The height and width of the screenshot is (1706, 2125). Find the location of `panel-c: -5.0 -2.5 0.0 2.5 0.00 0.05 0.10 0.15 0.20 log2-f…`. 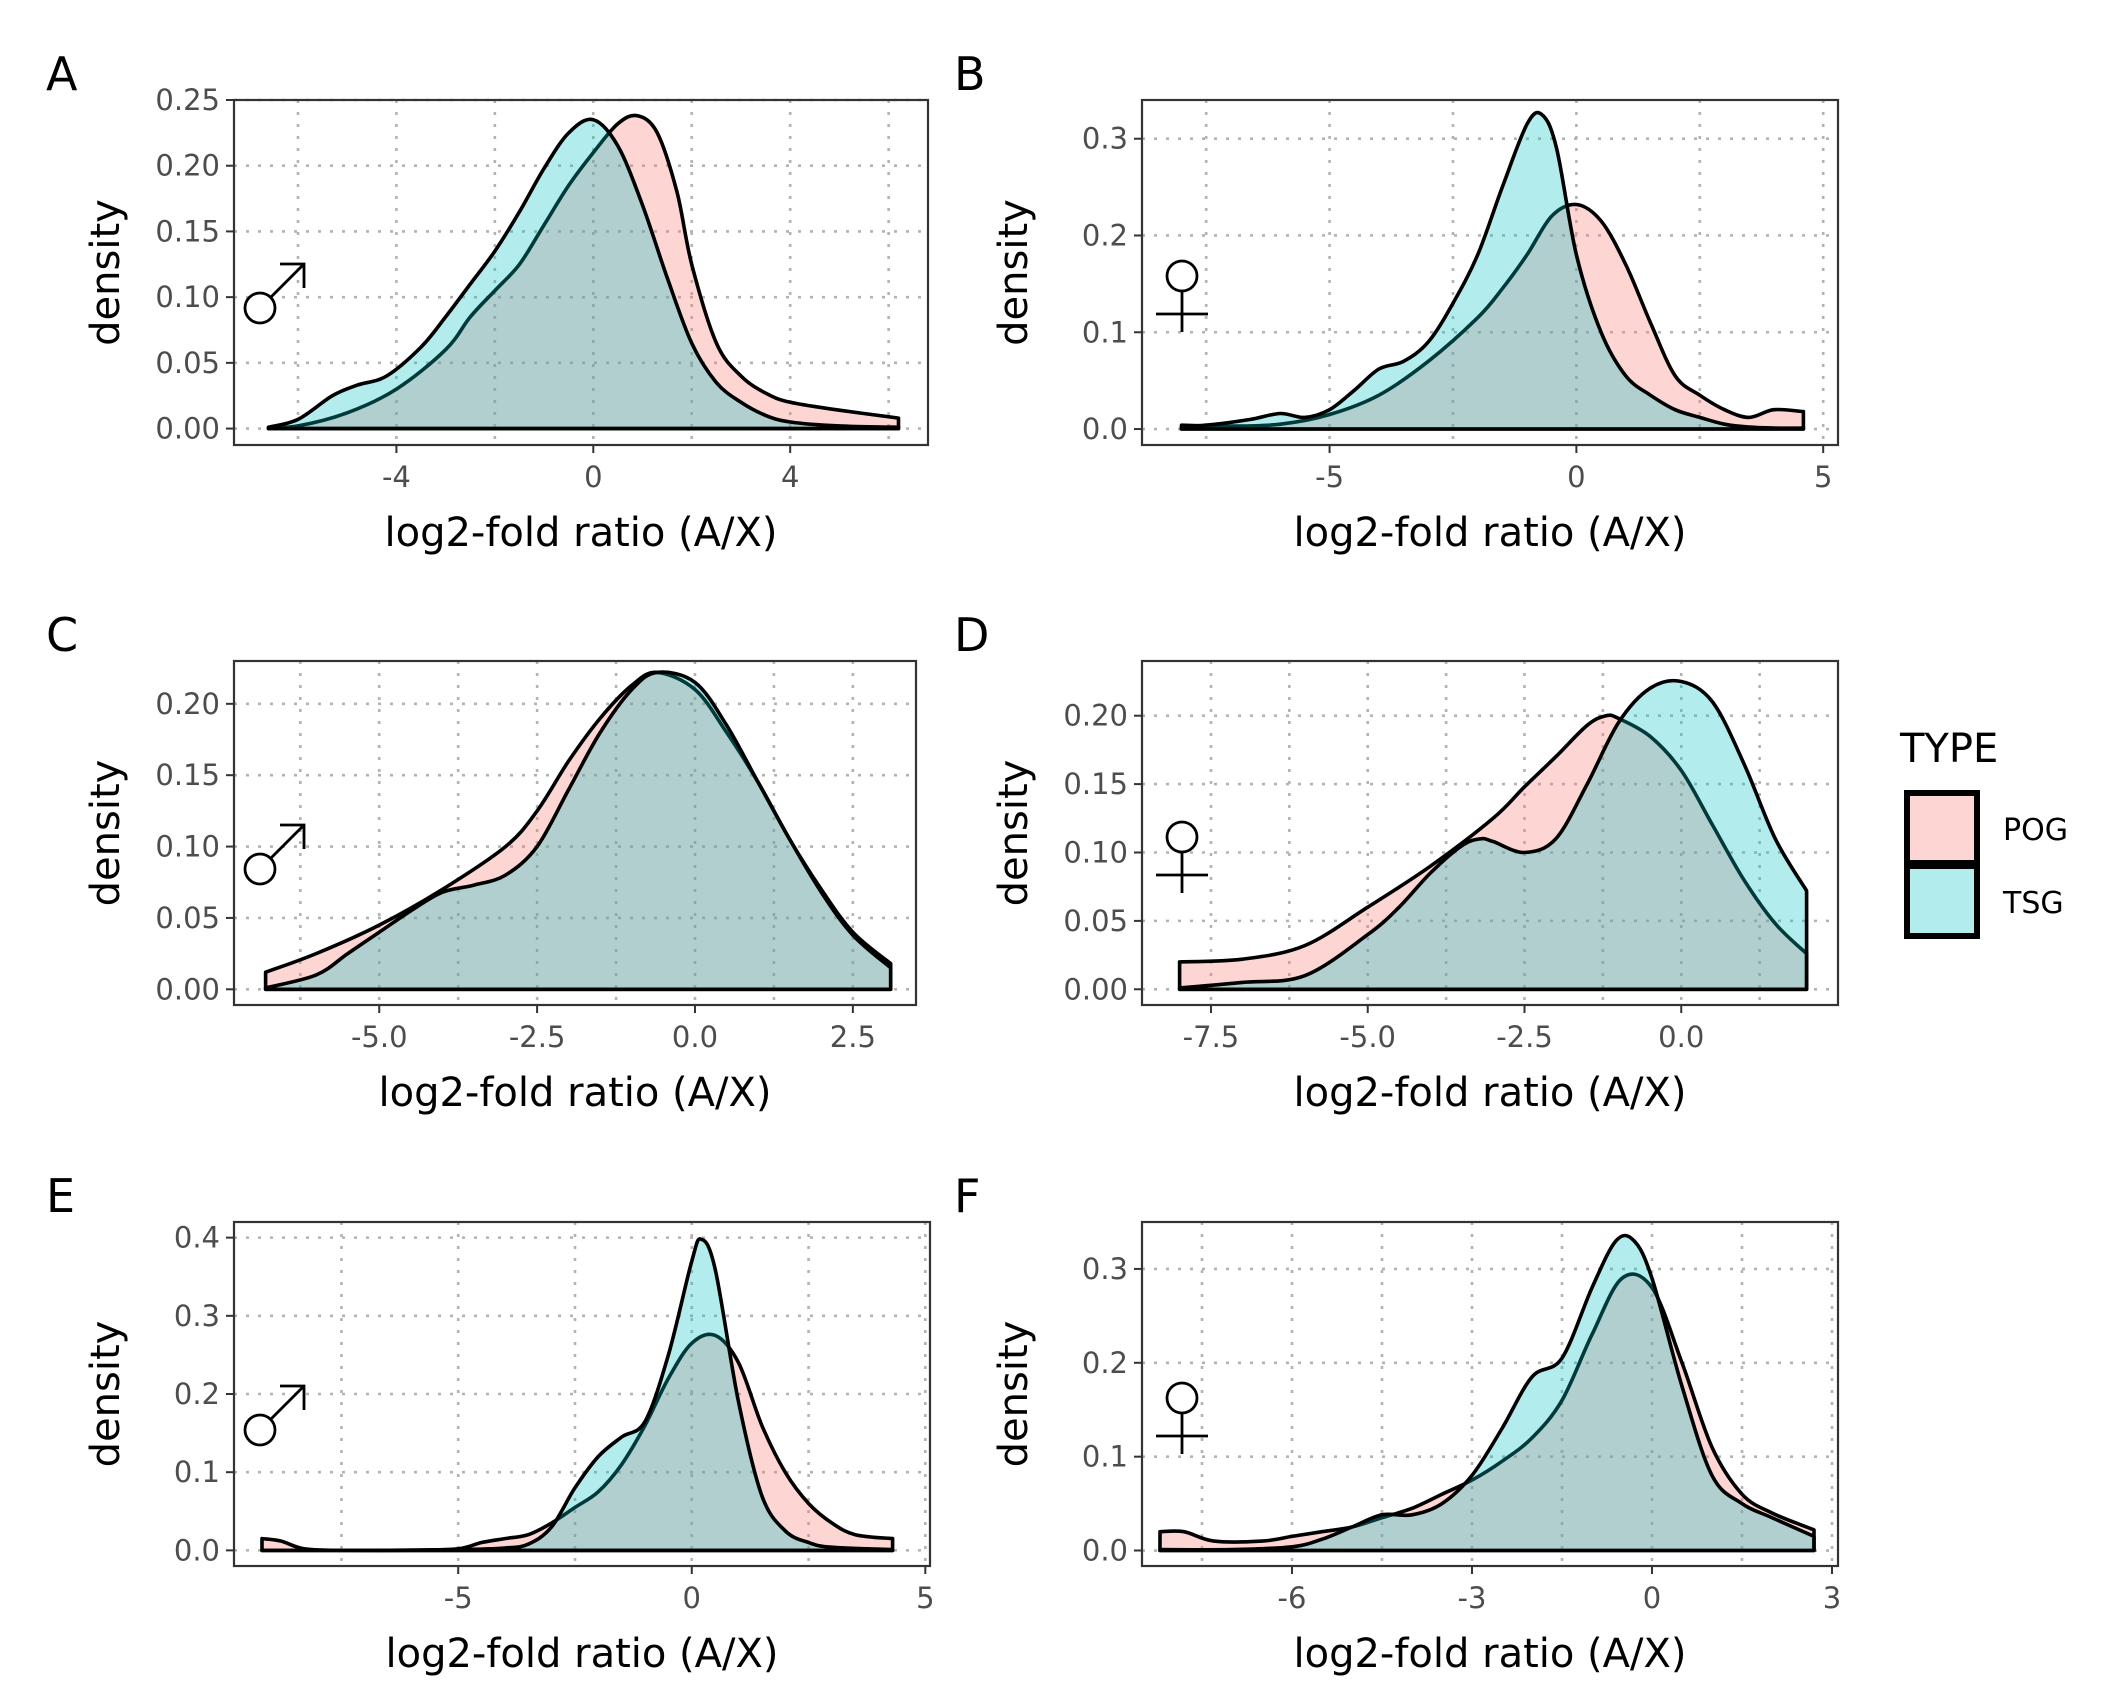

panel-c: -5.0 -2.5 0.0 2.5 0.00 0.05 0.10 0.15 0.20 log2-f… is located at coordinates (482, 862).